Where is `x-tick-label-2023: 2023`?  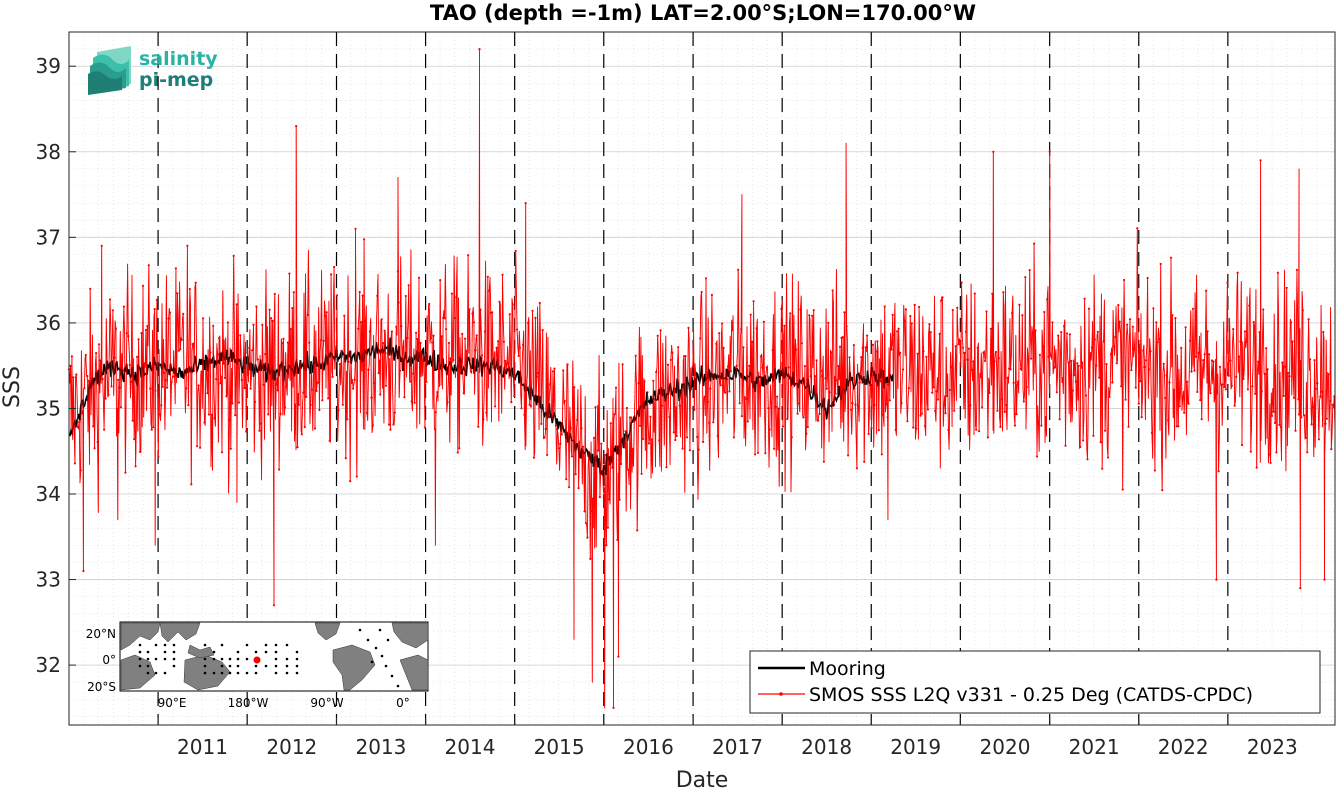 x-tick-label-2023: 2023 is located at coordinates (1272, 747).